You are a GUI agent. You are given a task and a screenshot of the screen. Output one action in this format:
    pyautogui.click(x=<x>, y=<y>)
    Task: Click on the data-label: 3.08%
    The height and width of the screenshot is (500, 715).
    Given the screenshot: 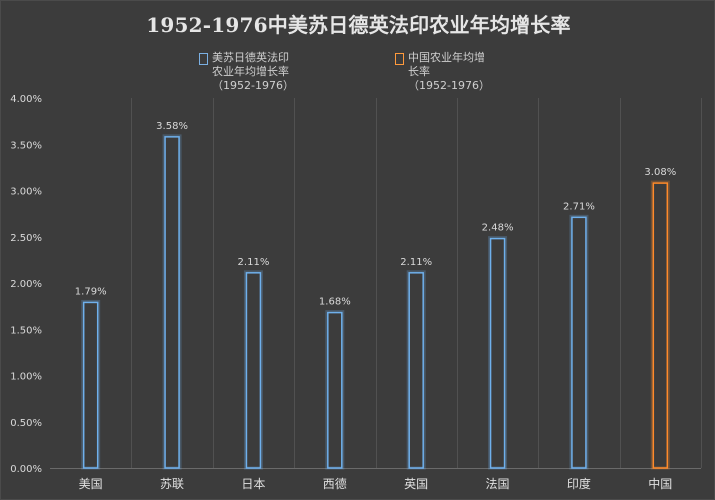 What is the action you would take?
    pyautogui.click(x=660, y=172)
    